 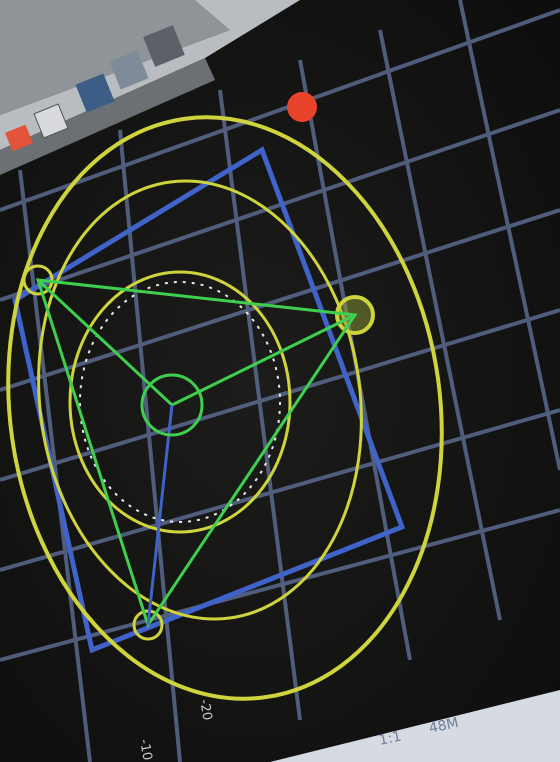 I want to click on inner-circle, so click(x=180, y=402).